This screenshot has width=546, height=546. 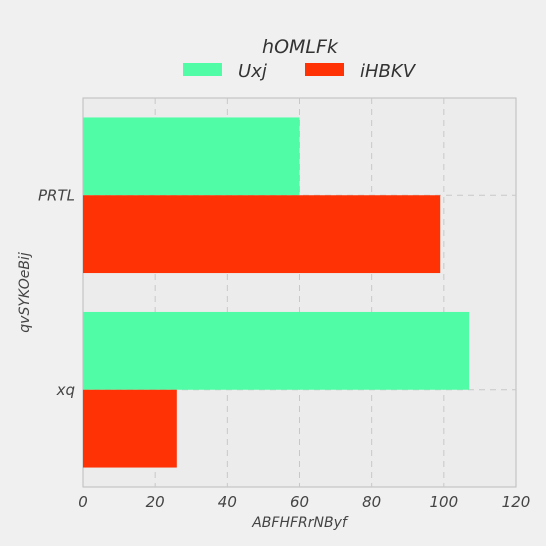 I want to click on bar-2-prtl, so click(x=262, y=234).